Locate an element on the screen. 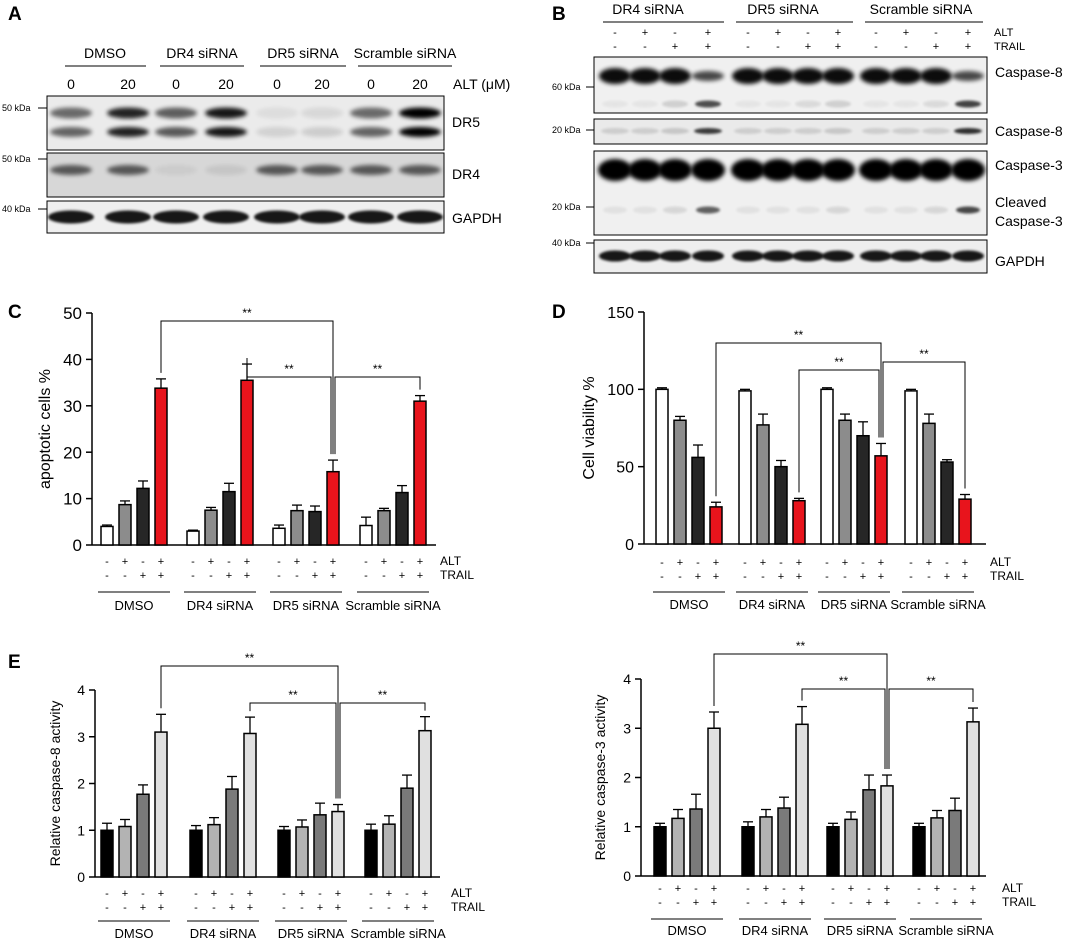  blot-b-band-label: Caspase-3 is located at coordinates (1029, 165).